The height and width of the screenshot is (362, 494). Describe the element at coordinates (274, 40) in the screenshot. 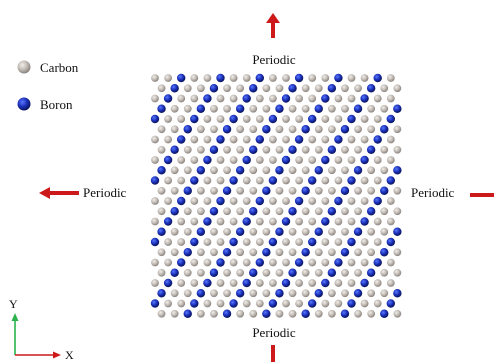

I see `periodic-top: Periodic` at that location.